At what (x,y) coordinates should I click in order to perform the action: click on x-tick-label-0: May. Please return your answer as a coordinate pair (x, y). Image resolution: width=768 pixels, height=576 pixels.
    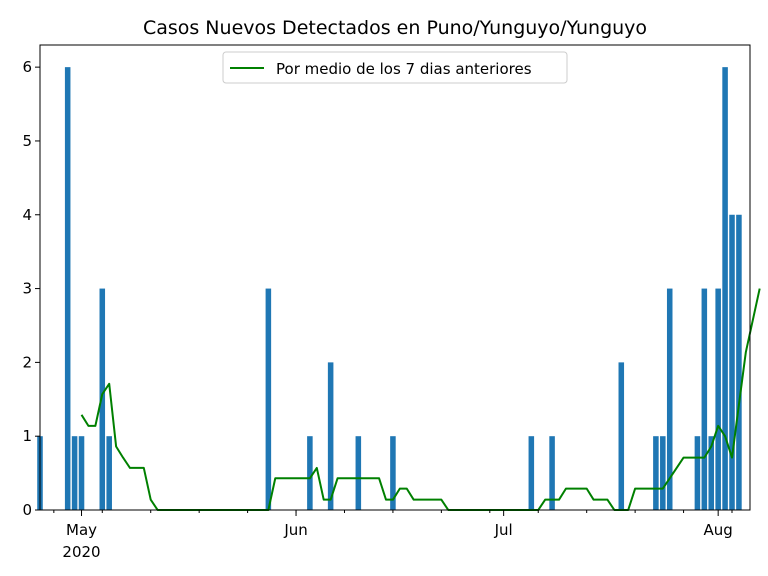
    Looking at the image, I should click on (81, 530).